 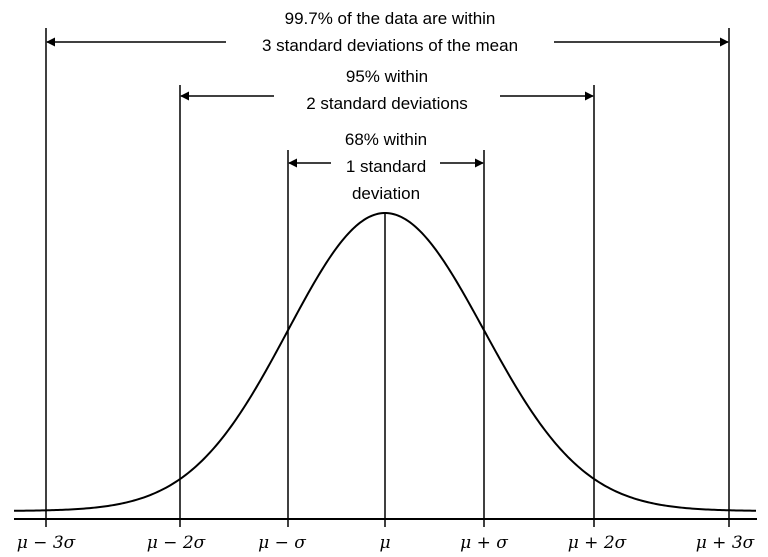 I want to click on tick-label-minus-2-sigma: μ − 2σ, so click(x=176, y=543).